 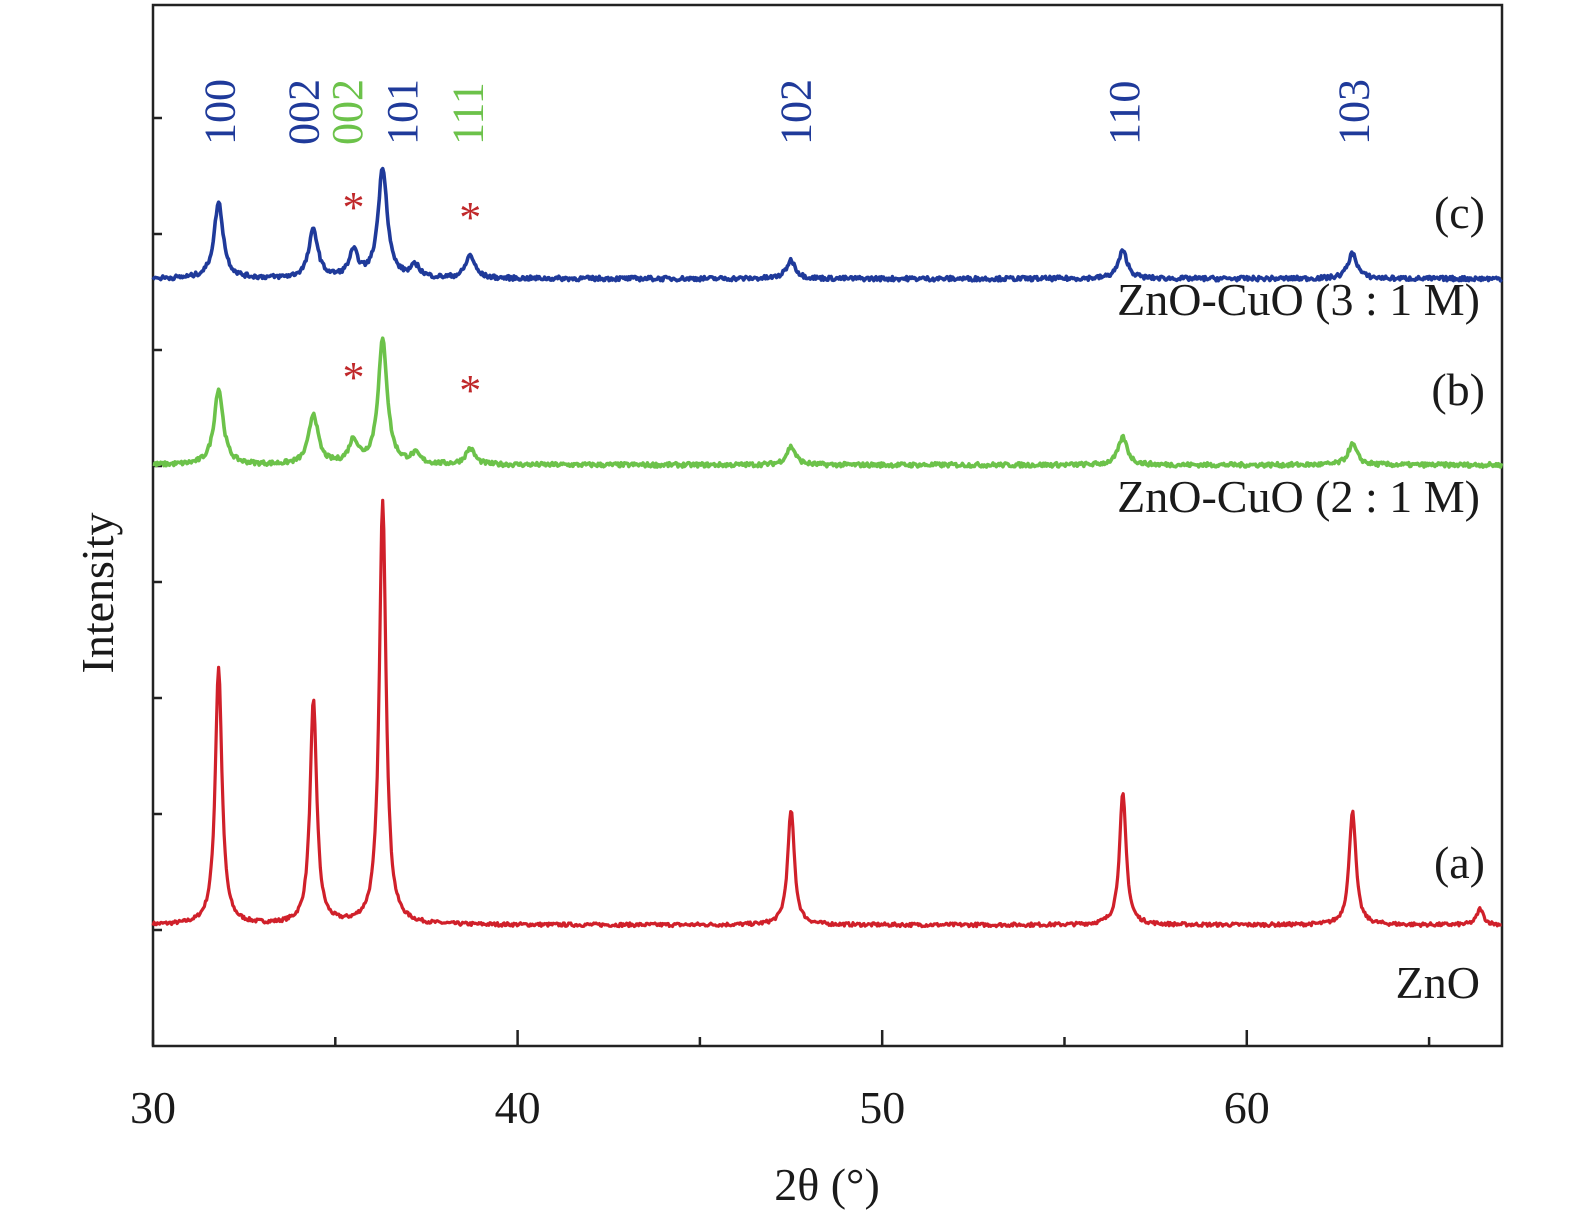 What do you see at coordinates (827, 1184) in the screenshot?
I see `x-axis-title: 2θ (°)` at bounding box center [827, 1184].